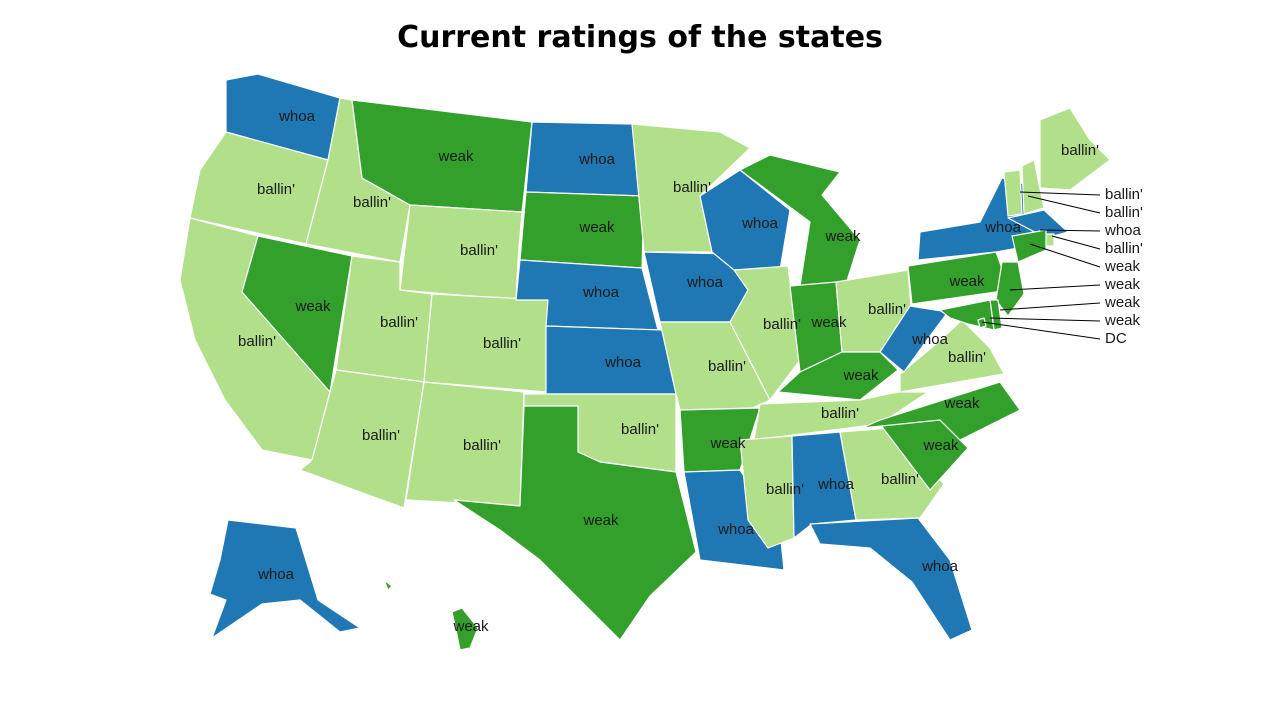 This screenshot has width=1280, height=720. I want to click on state-label-pa: weak, so click(966, 281).